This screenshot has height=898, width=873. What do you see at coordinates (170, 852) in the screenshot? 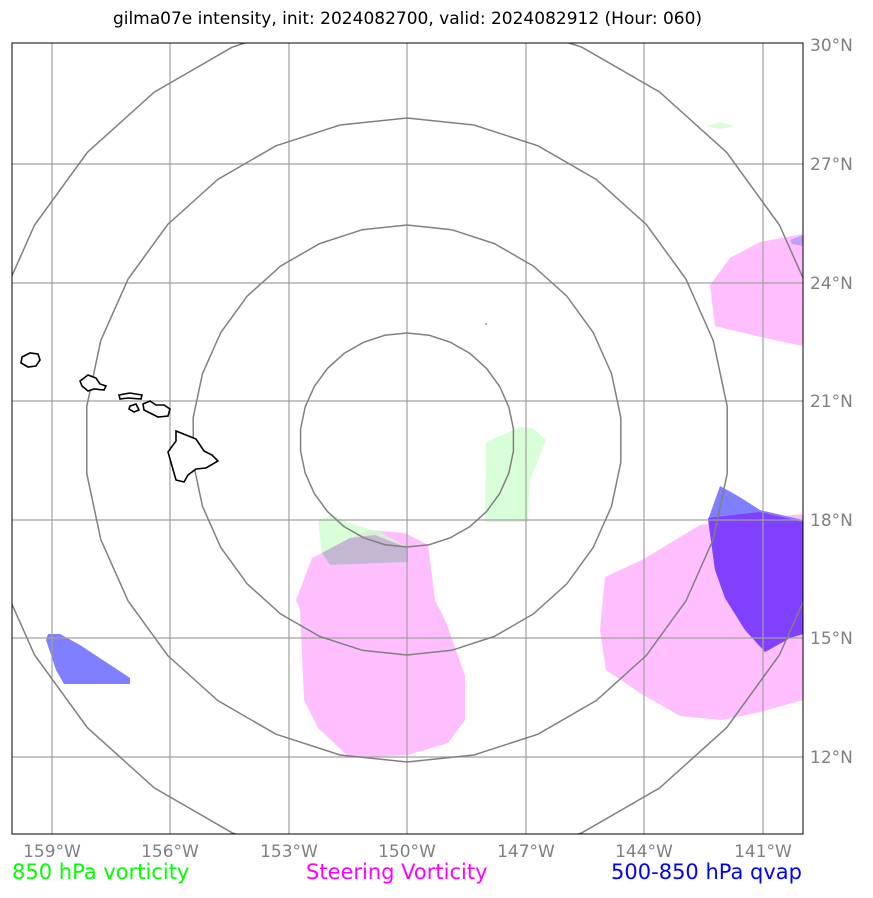
I see `x-tick-label: 156°W` at bounding box center [170, 852].